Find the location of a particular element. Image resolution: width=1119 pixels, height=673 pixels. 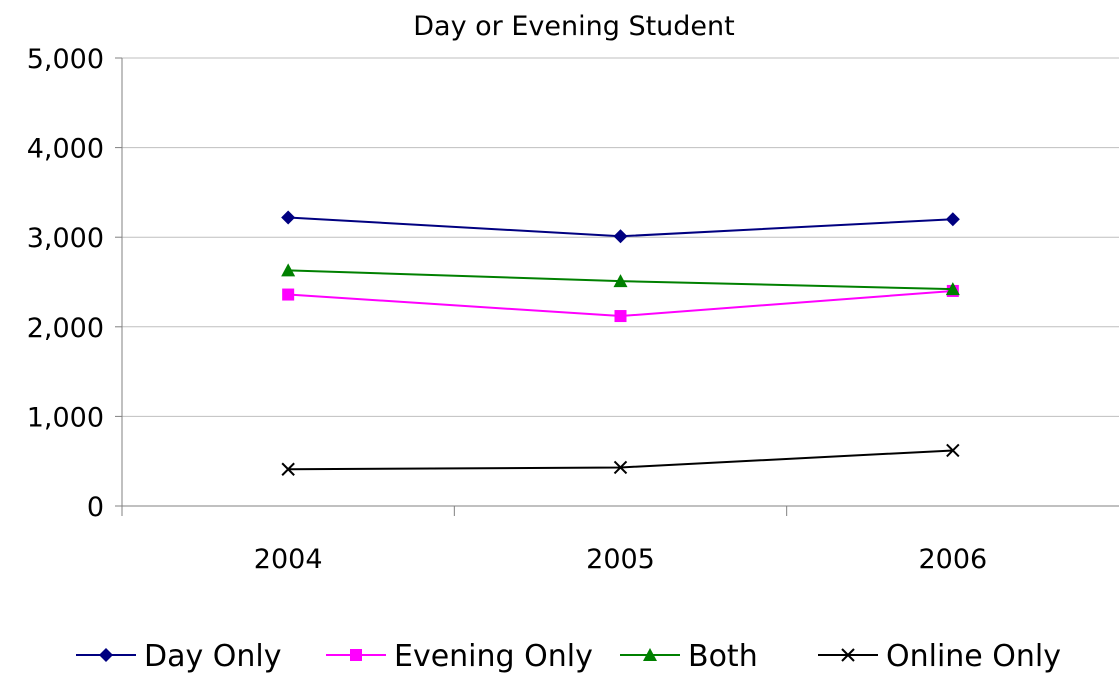

legend-item: Both is located at coordinates (689, 656).